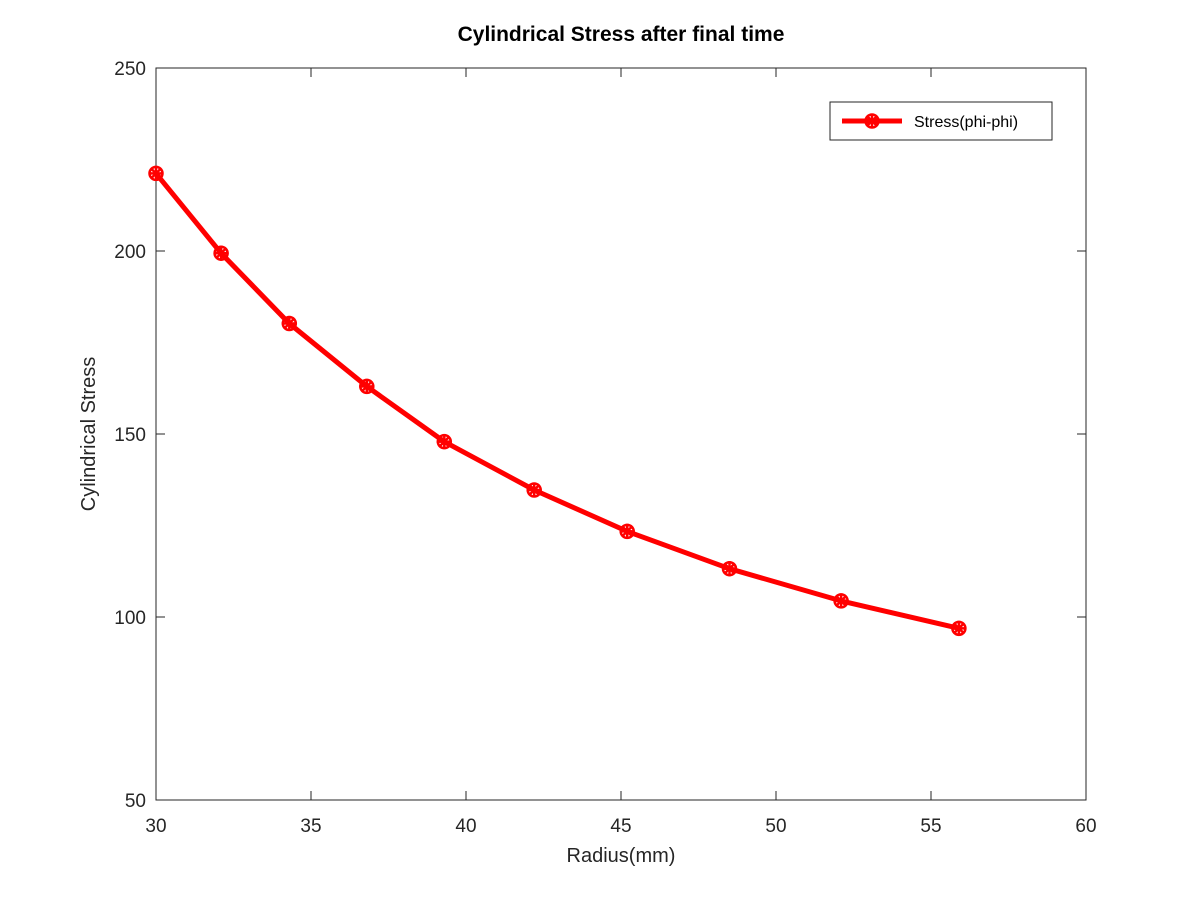 This screenshot has height=900, width=1200. What do you see at coordinates (135, 801) in the screenshot?
I see `y-tick-label: 50` at bounding box center [135, 801].